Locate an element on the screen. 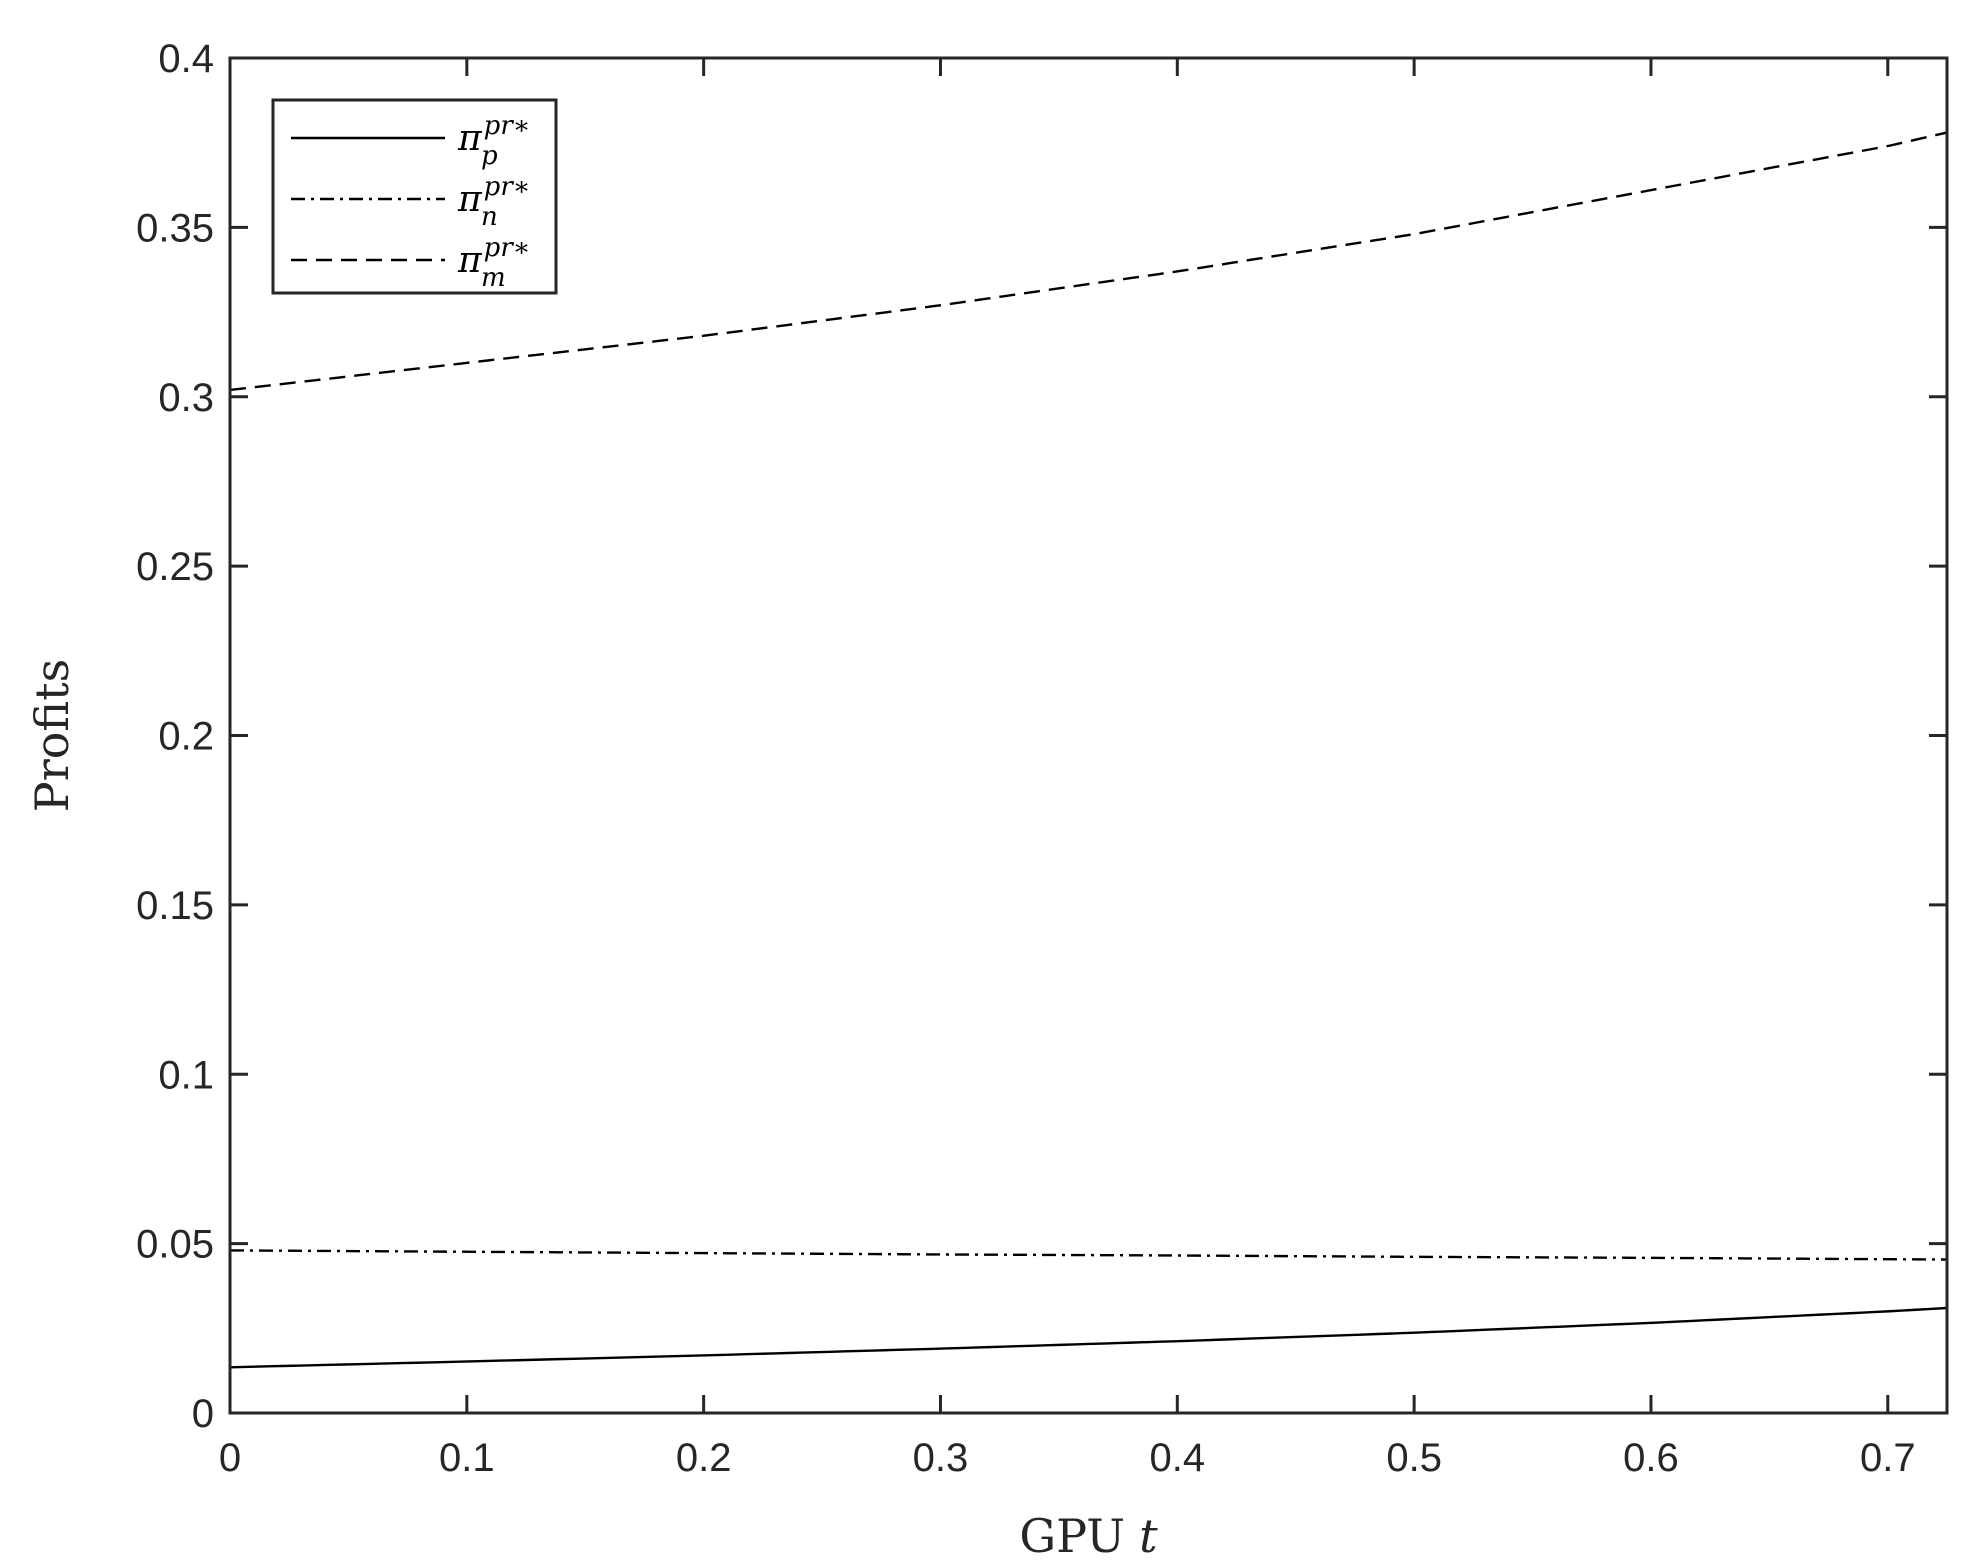  legend-label-p: πpr∗ p is located at coordinates (493, 141).